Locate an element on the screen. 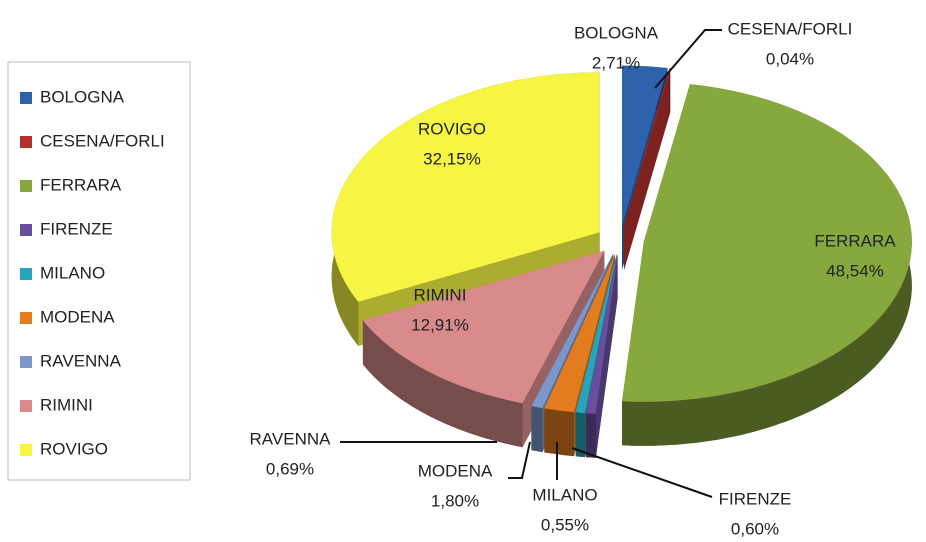  slice-value-label: 1,80% is located at coordinates (455, 500).